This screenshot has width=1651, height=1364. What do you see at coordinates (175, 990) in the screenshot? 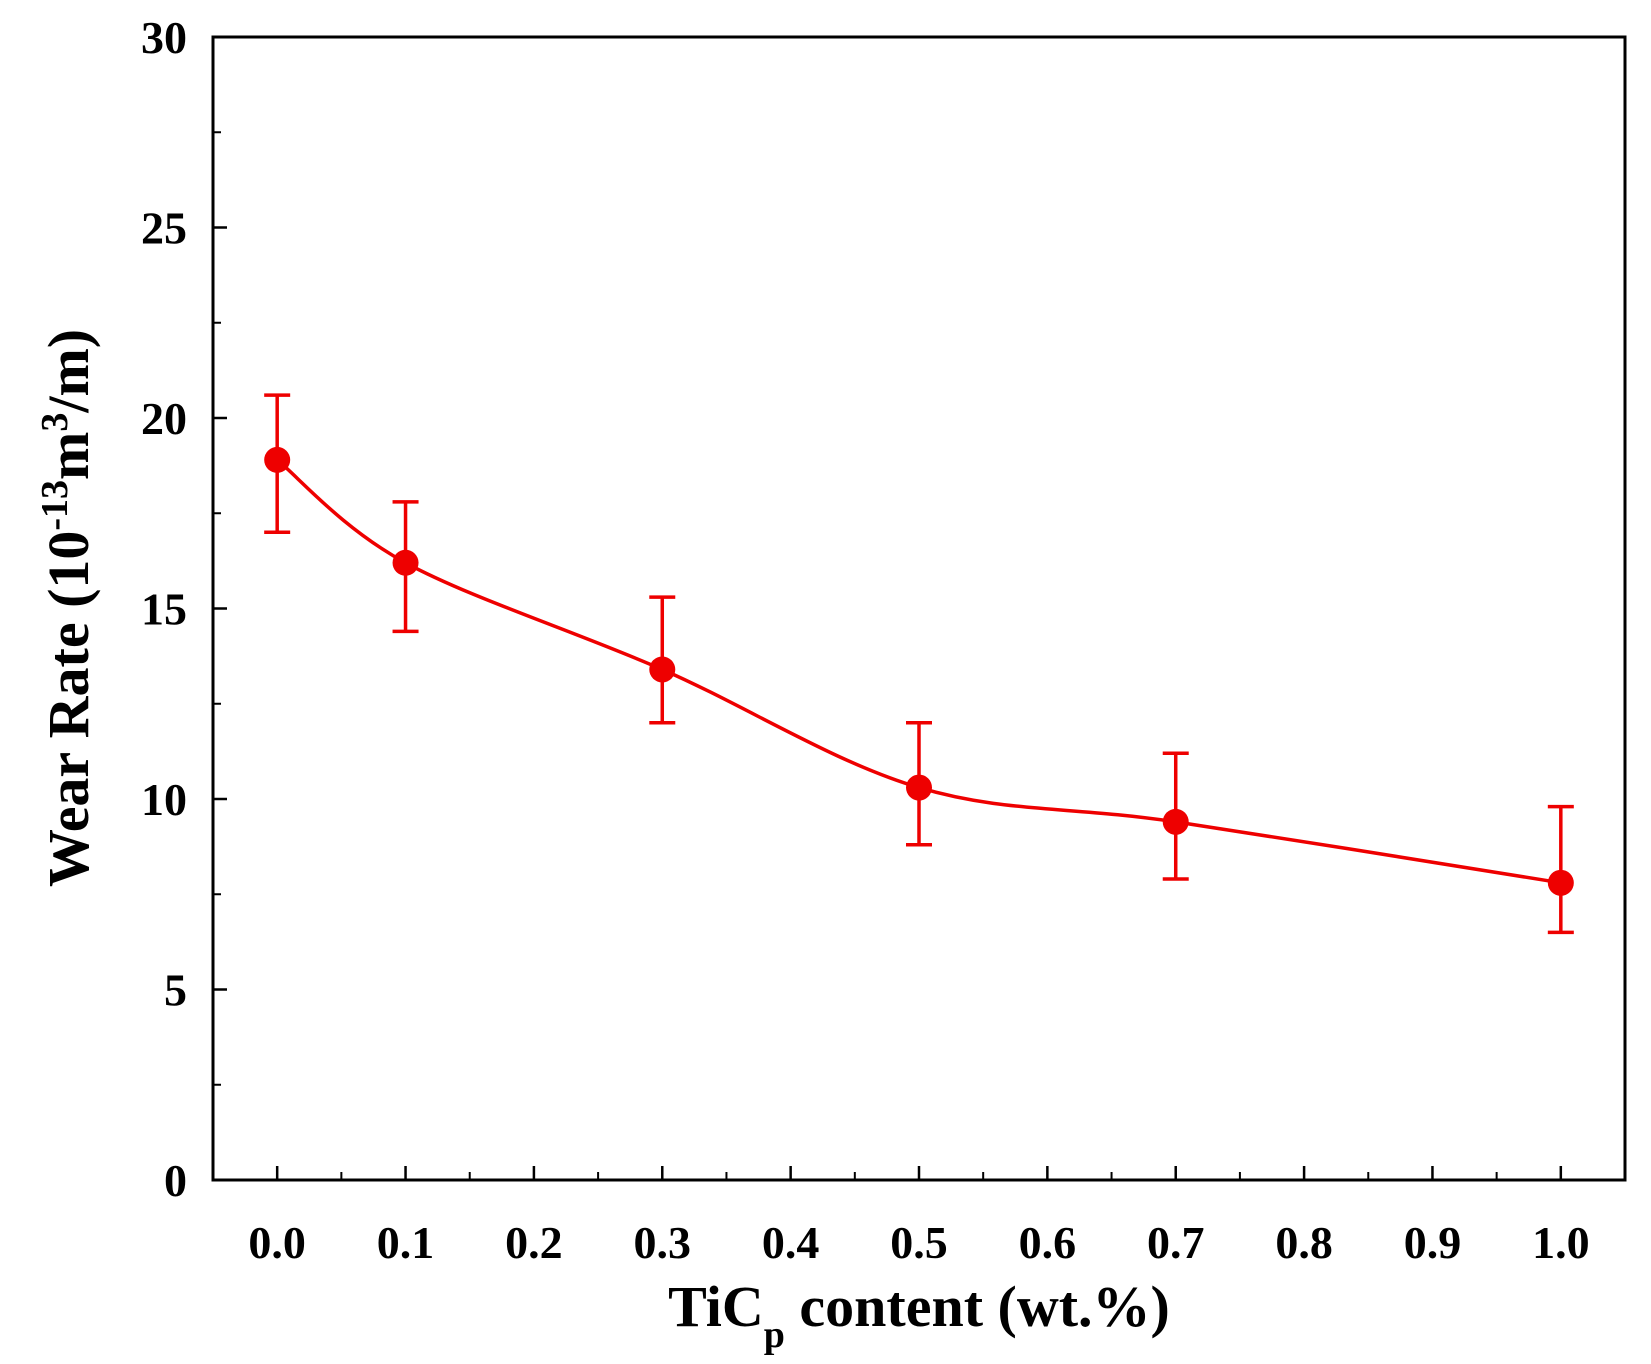
I see `y-tick-label: 5` at bounding box center [175, 990].